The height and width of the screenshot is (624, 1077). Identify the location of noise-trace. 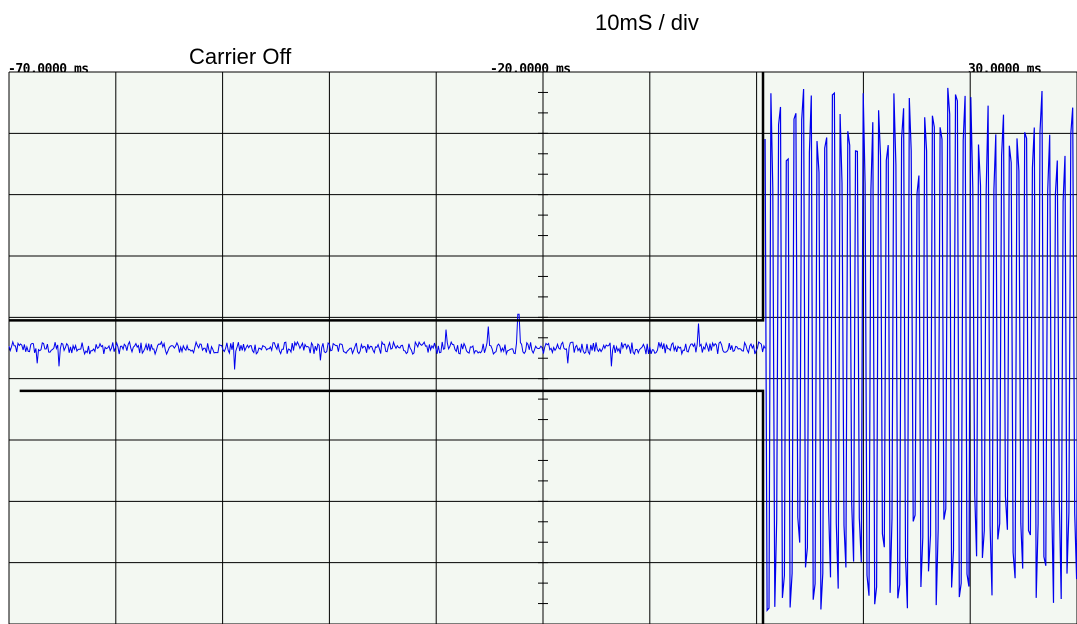
(387, 341).